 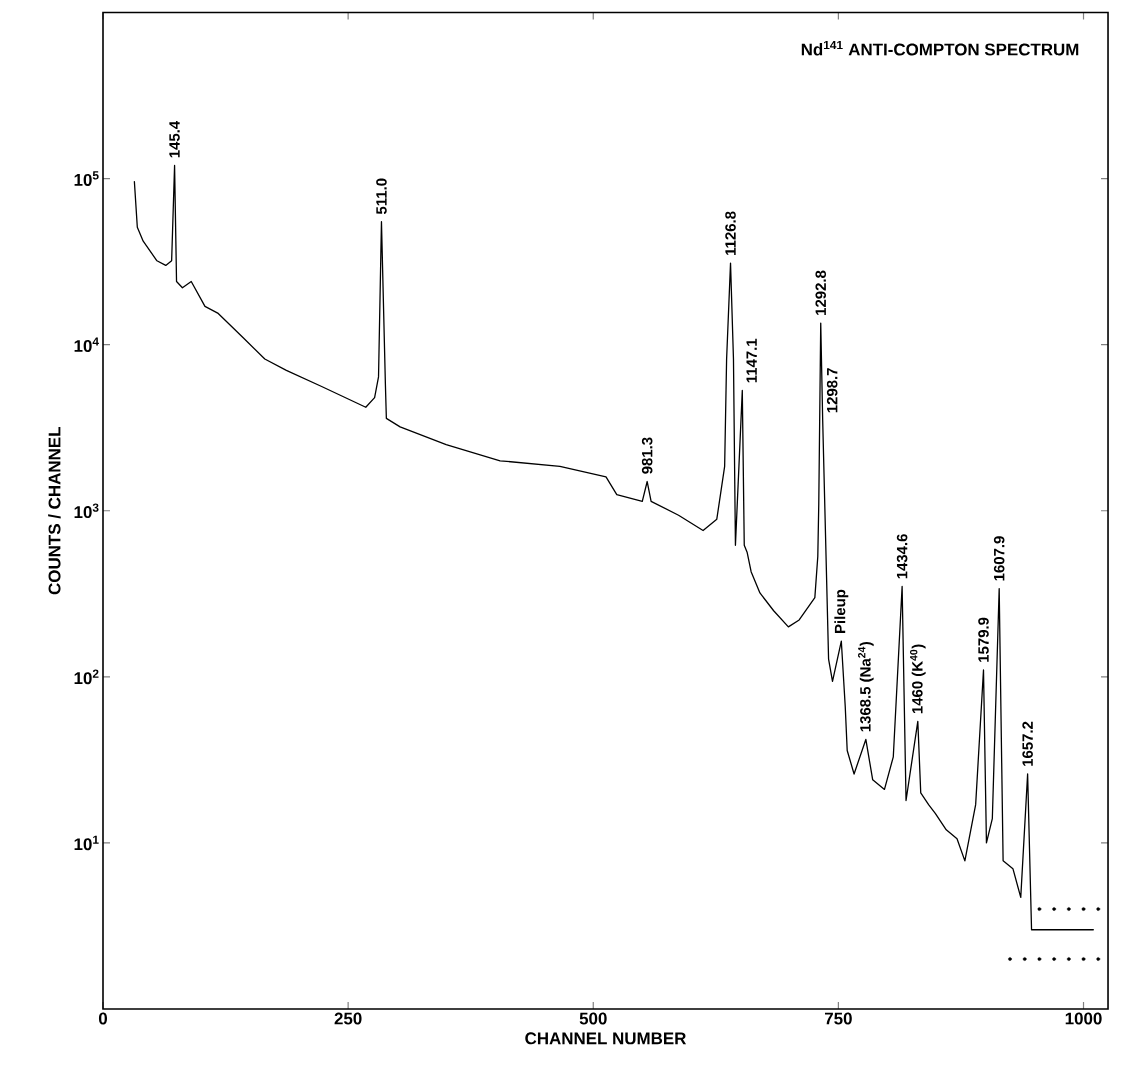 What do you see at coordinates (1083, 1018) in the screenshot?
I see `x-tick-label: 1000` at bounding box center [1083, 1018].